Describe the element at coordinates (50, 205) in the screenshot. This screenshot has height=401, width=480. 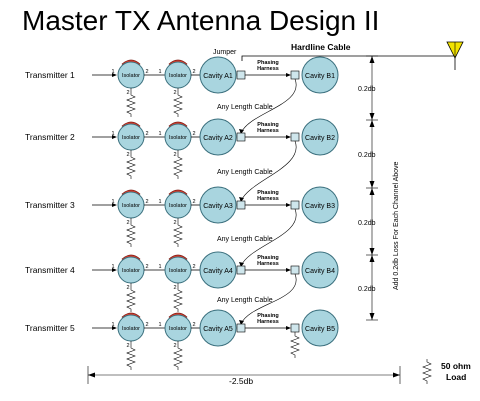
I see `transmitter-label: Transmitter 3` at that location.